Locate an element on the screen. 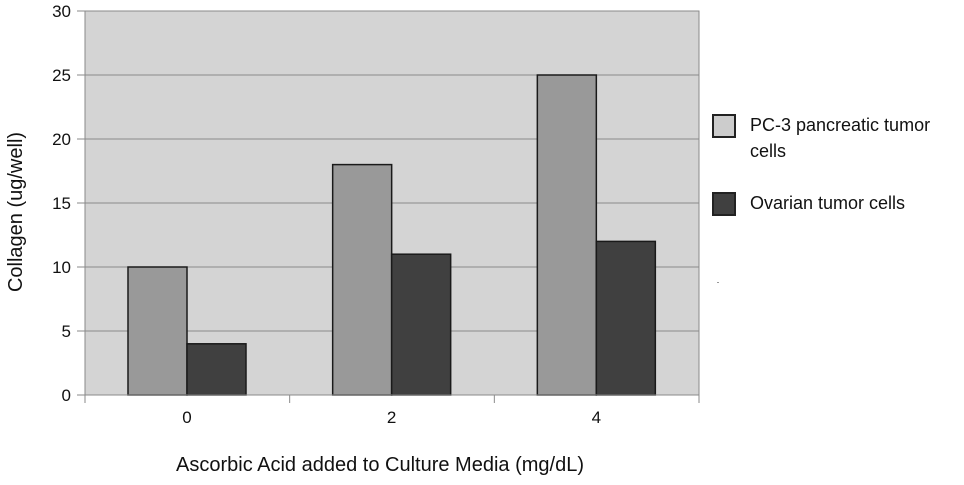 The height and width of the screenshot is (485, 964). x-axis-ticks: 0 2 4 is located at coordinates (392, 410).